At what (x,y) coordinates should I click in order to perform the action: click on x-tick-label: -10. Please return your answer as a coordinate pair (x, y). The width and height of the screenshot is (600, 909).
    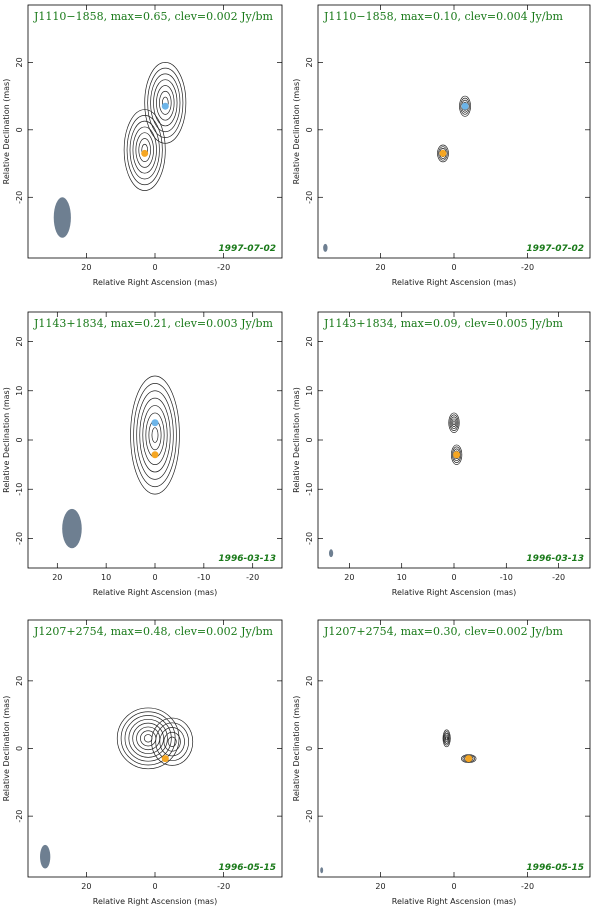
    Looking at the image, I should click on (506, 577).